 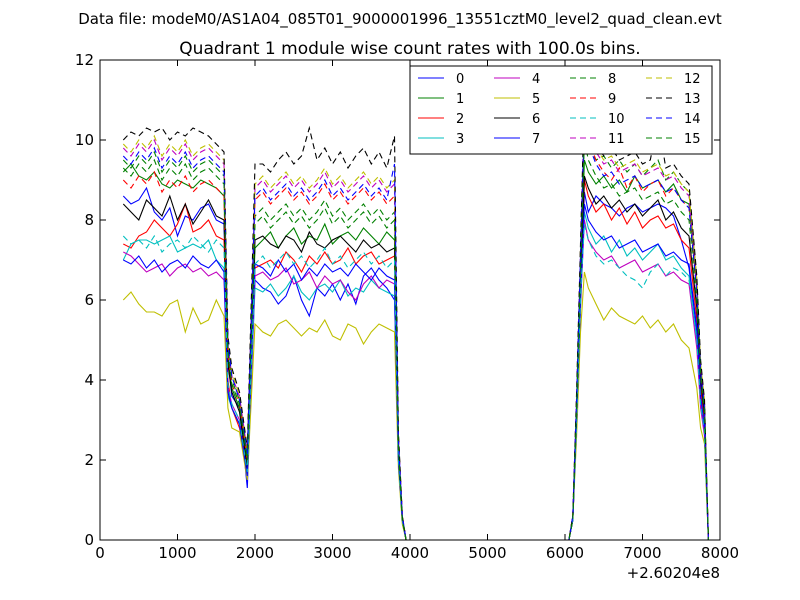 What do you see at coordinates (692, 139) in the screenshot?
I see `legend-label-15: 15` at bounding box center [692, 139].